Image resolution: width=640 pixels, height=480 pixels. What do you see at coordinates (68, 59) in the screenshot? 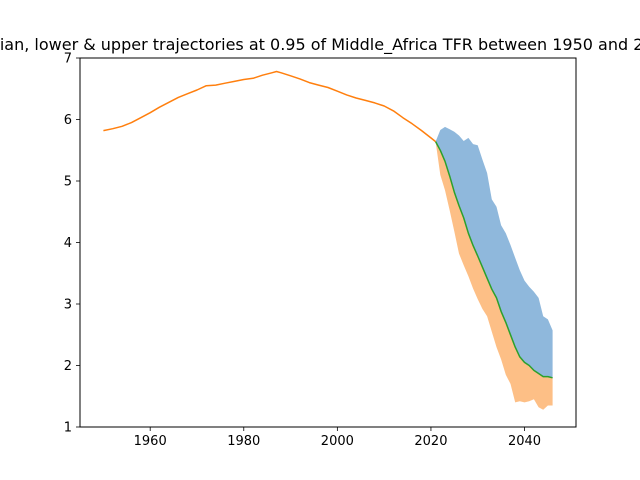
I see `y-tick-label: 7` at bounding box center [68, 59].